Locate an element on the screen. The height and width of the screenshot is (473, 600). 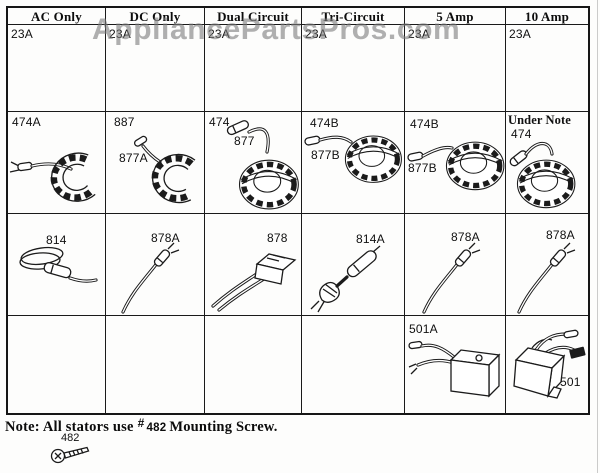
cell-regulator-ac-only is located at coordinates (57, 364).